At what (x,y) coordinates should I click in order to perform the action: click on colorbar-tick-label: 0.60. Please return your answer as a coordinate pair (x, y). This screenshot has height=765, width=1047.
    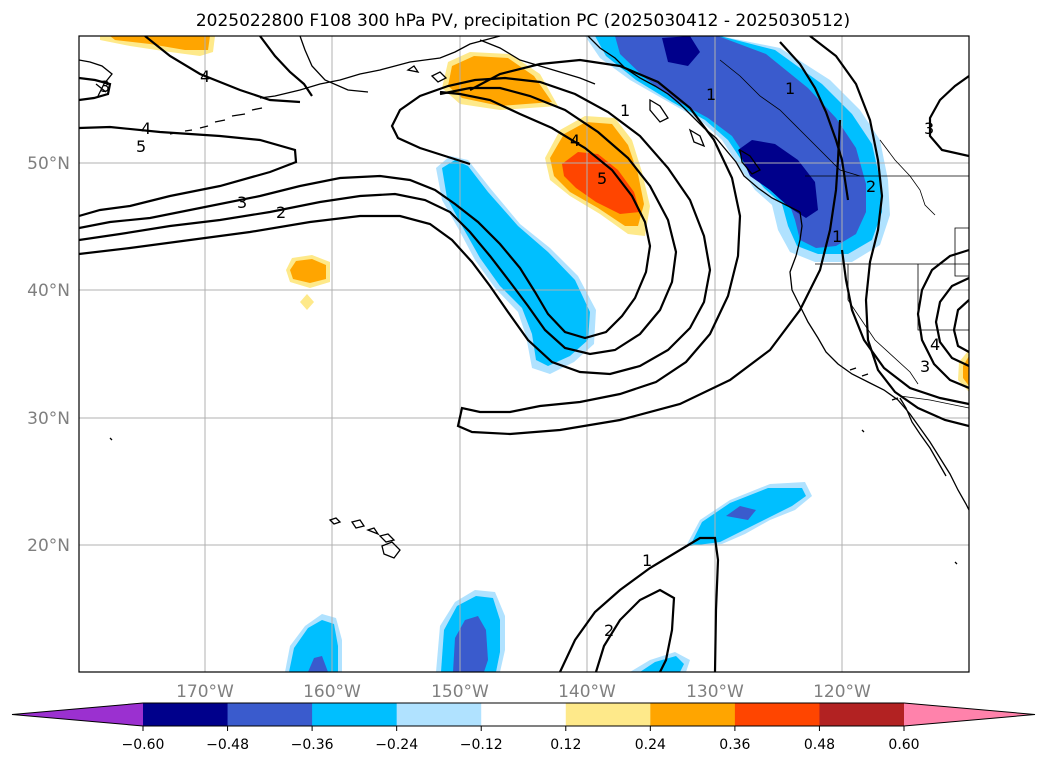
    Looking at the image, I should click on (903, 745).